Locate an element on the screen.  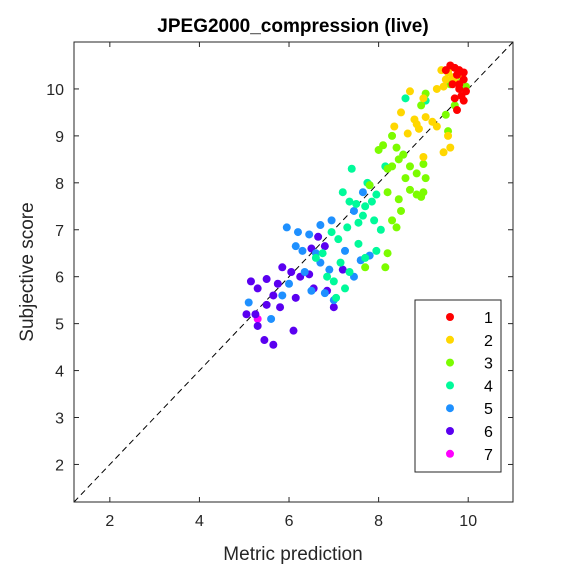
y-tick-label: 9 is located at coordinates (59, 137).